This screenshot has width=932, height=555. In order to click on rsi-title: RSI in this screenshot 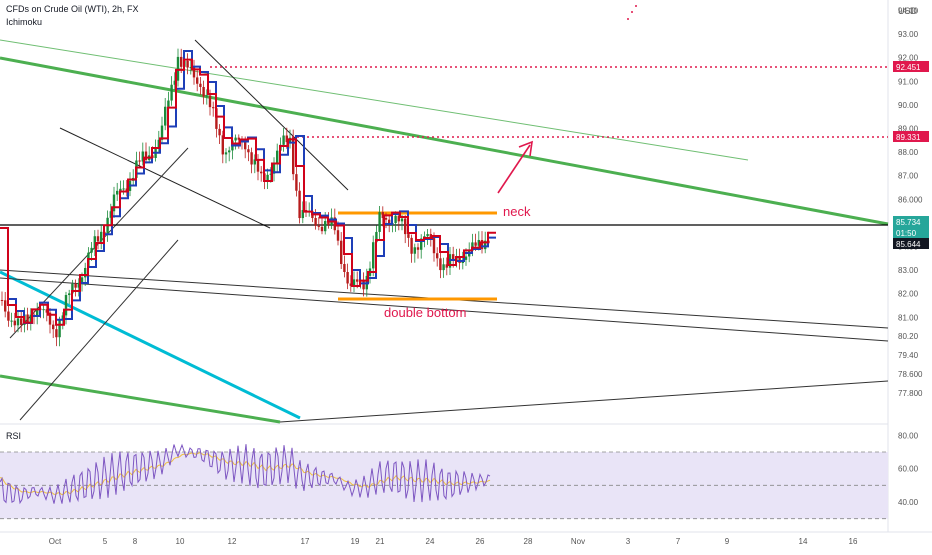, I will do `click(13, 436)`.